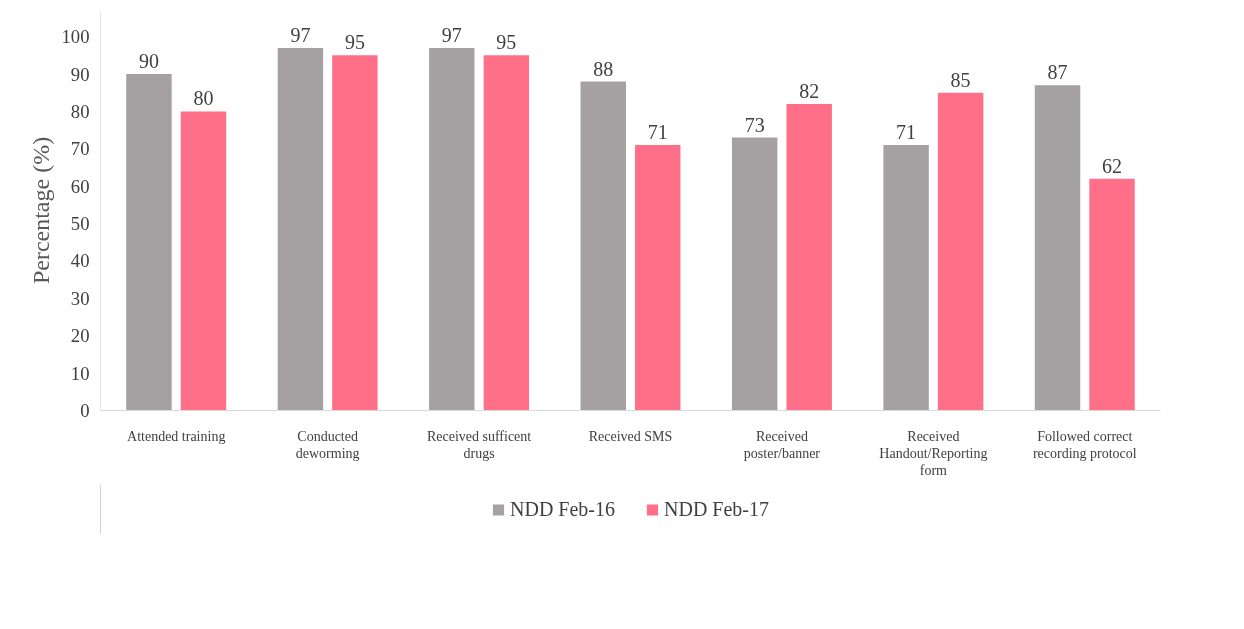 The image size is (1244, 629). Describe the element at coordinates (1084, 444) in the screenshot. I see `x-tick-label: Followed correct recording protocol` at that location.